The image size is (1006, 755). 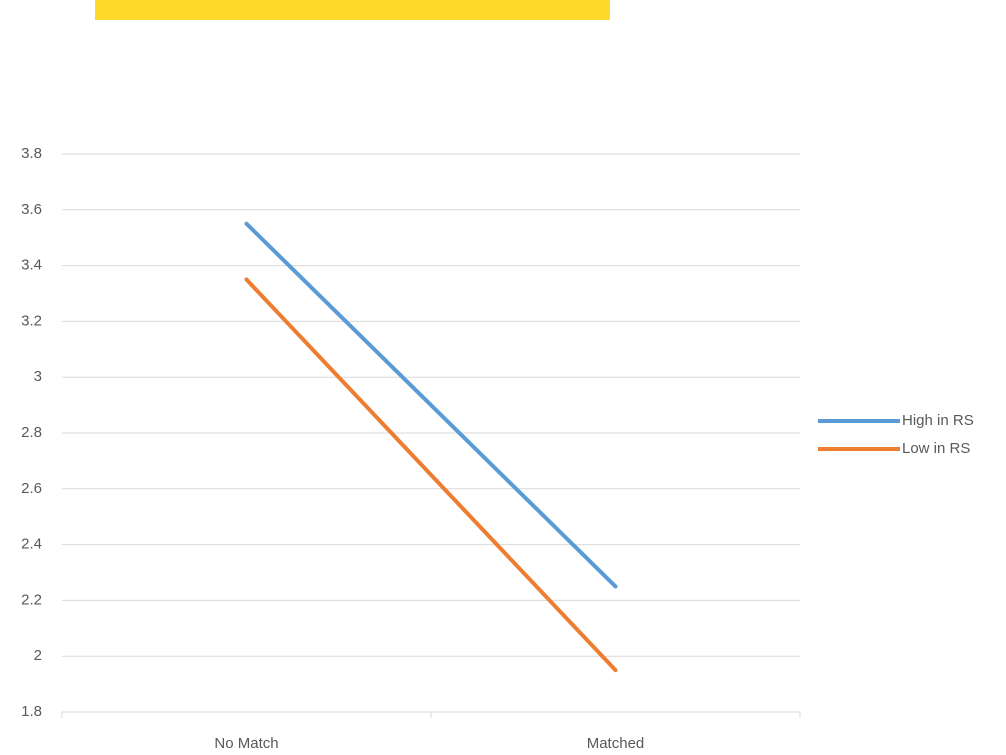 I want to click on legend-label: High in RS, so click(x=938, y=420).